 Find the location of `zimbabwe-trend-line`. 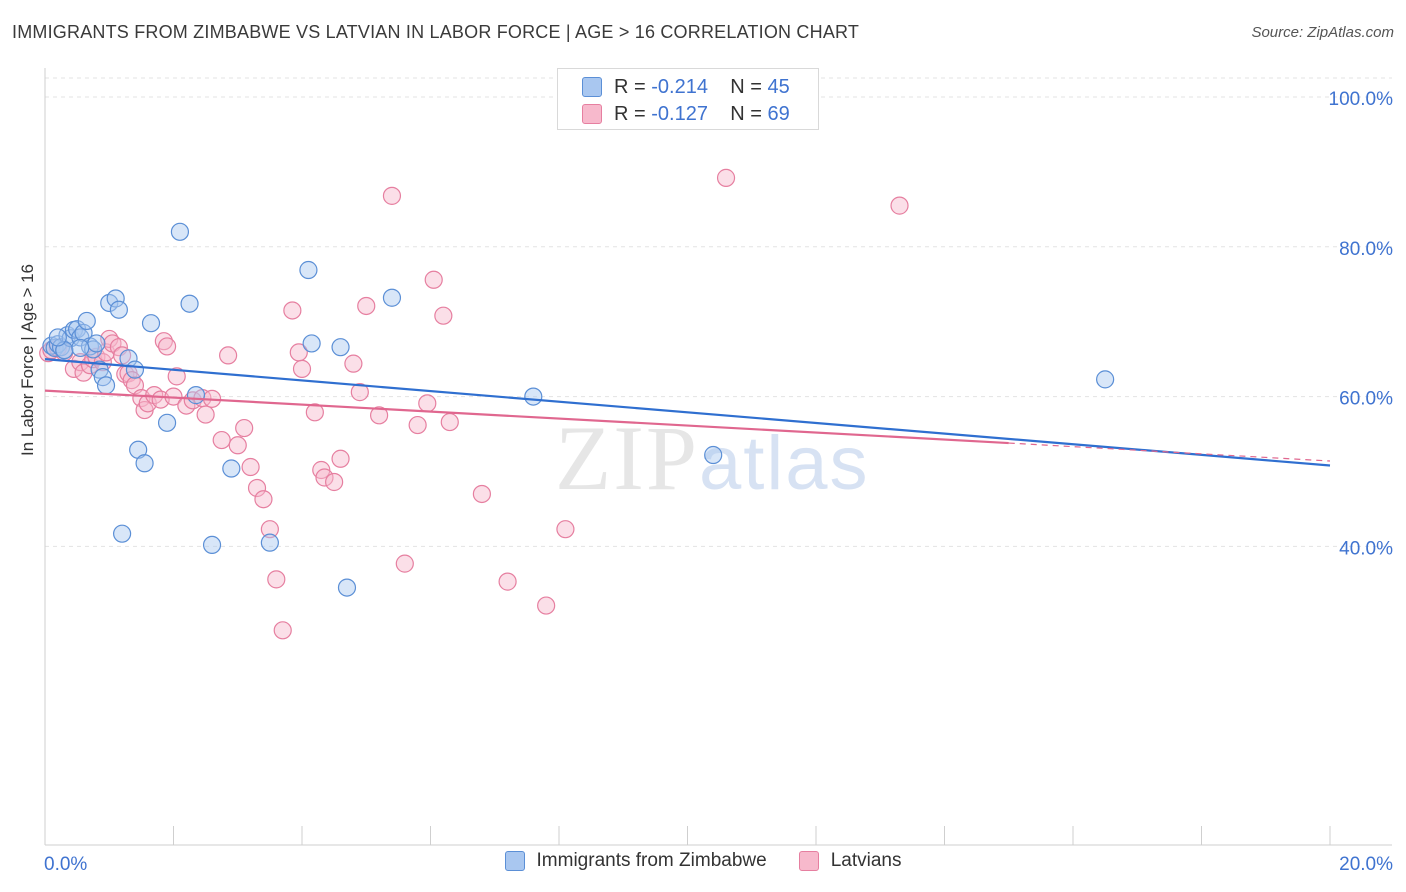

zimbabwe-trend-line is located at coordinates (687, 412).